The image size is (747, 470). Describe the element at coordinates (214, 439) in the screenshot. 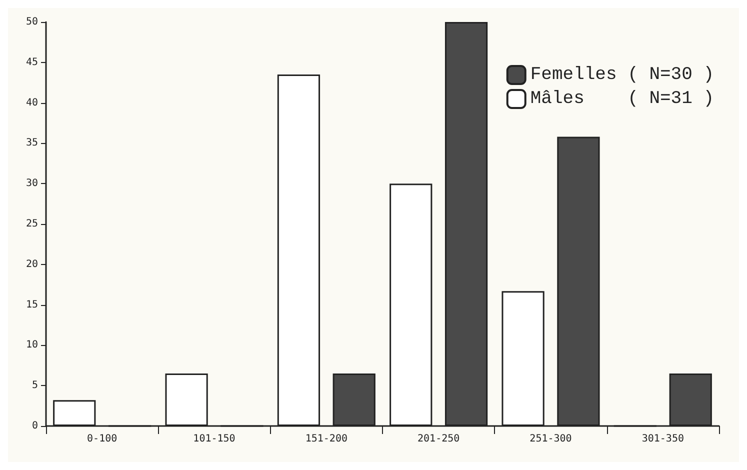

I see `x-tick-label: 101-150` at that location.